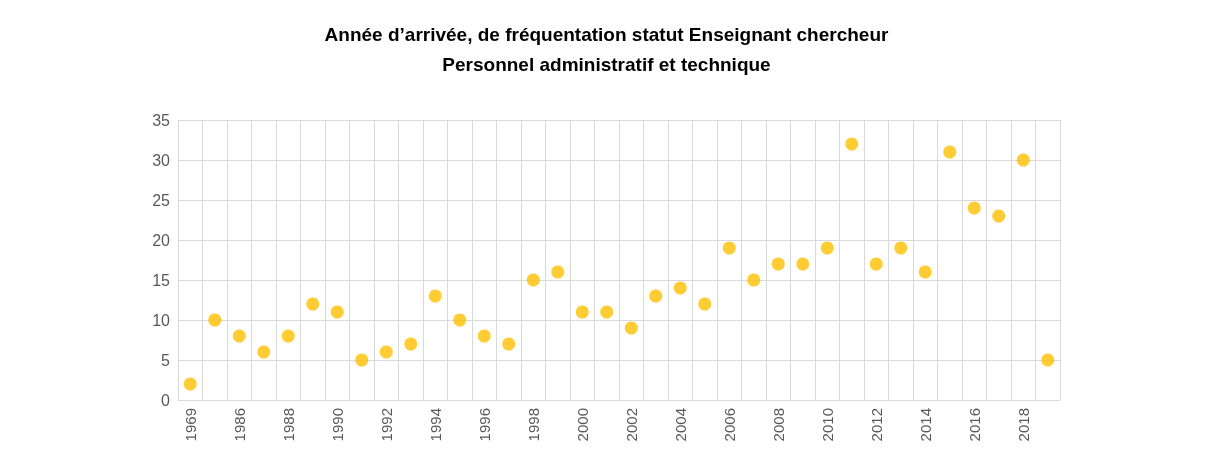 This screenshot has width=1213, height=470. I want to click on x-tick-label: 2012, so click(876, 425).